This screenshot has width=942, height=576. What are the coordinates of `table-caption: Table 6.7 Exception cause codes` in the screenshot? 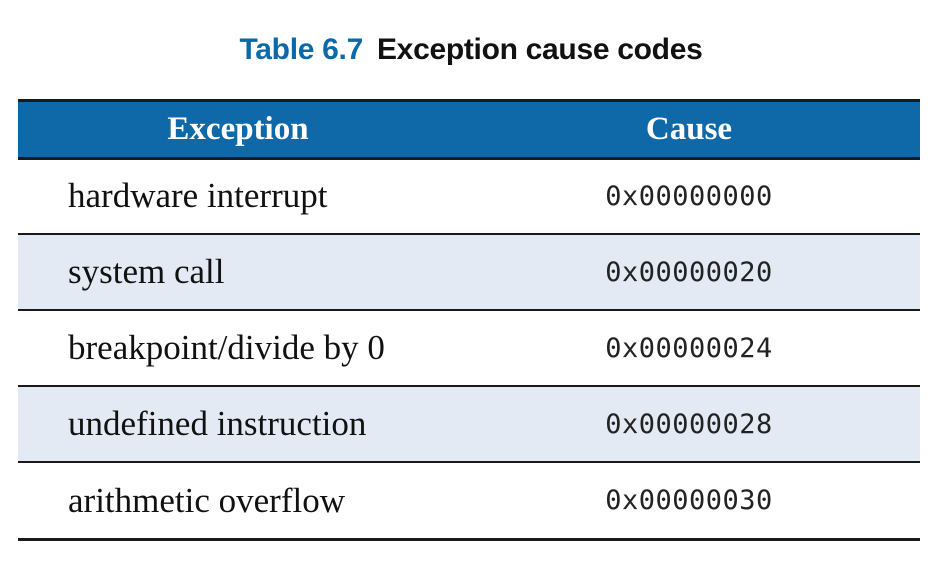 It's located at (471, 50).